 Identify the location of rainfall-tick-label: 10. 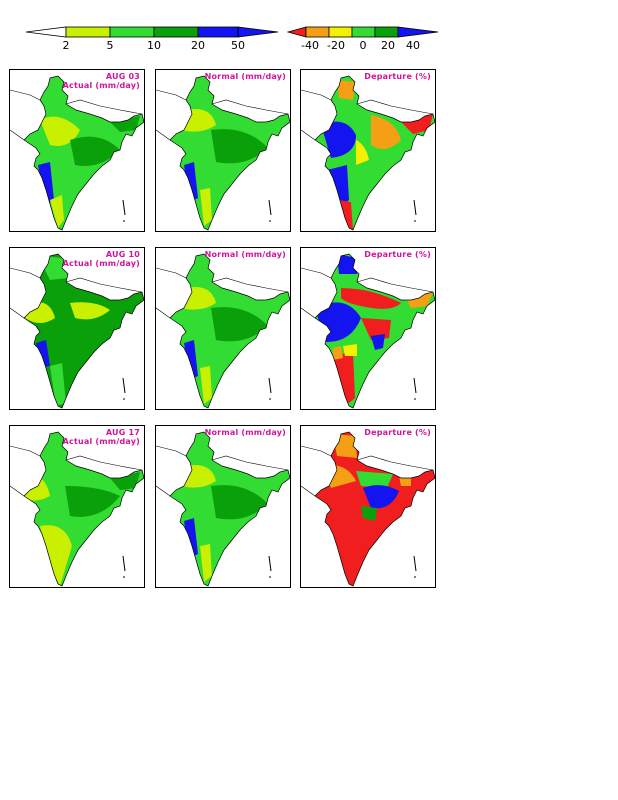
(154, 45).